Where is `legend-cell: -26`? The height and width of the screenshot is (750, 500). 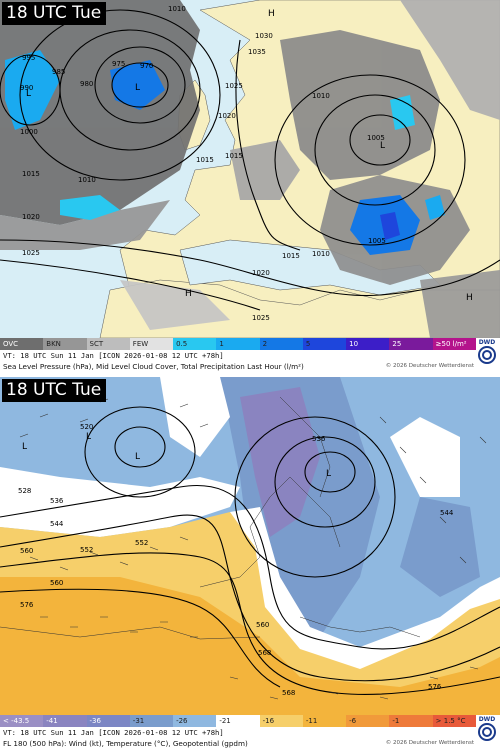 legend-cell: -26 is located at coordinates (195, 721).